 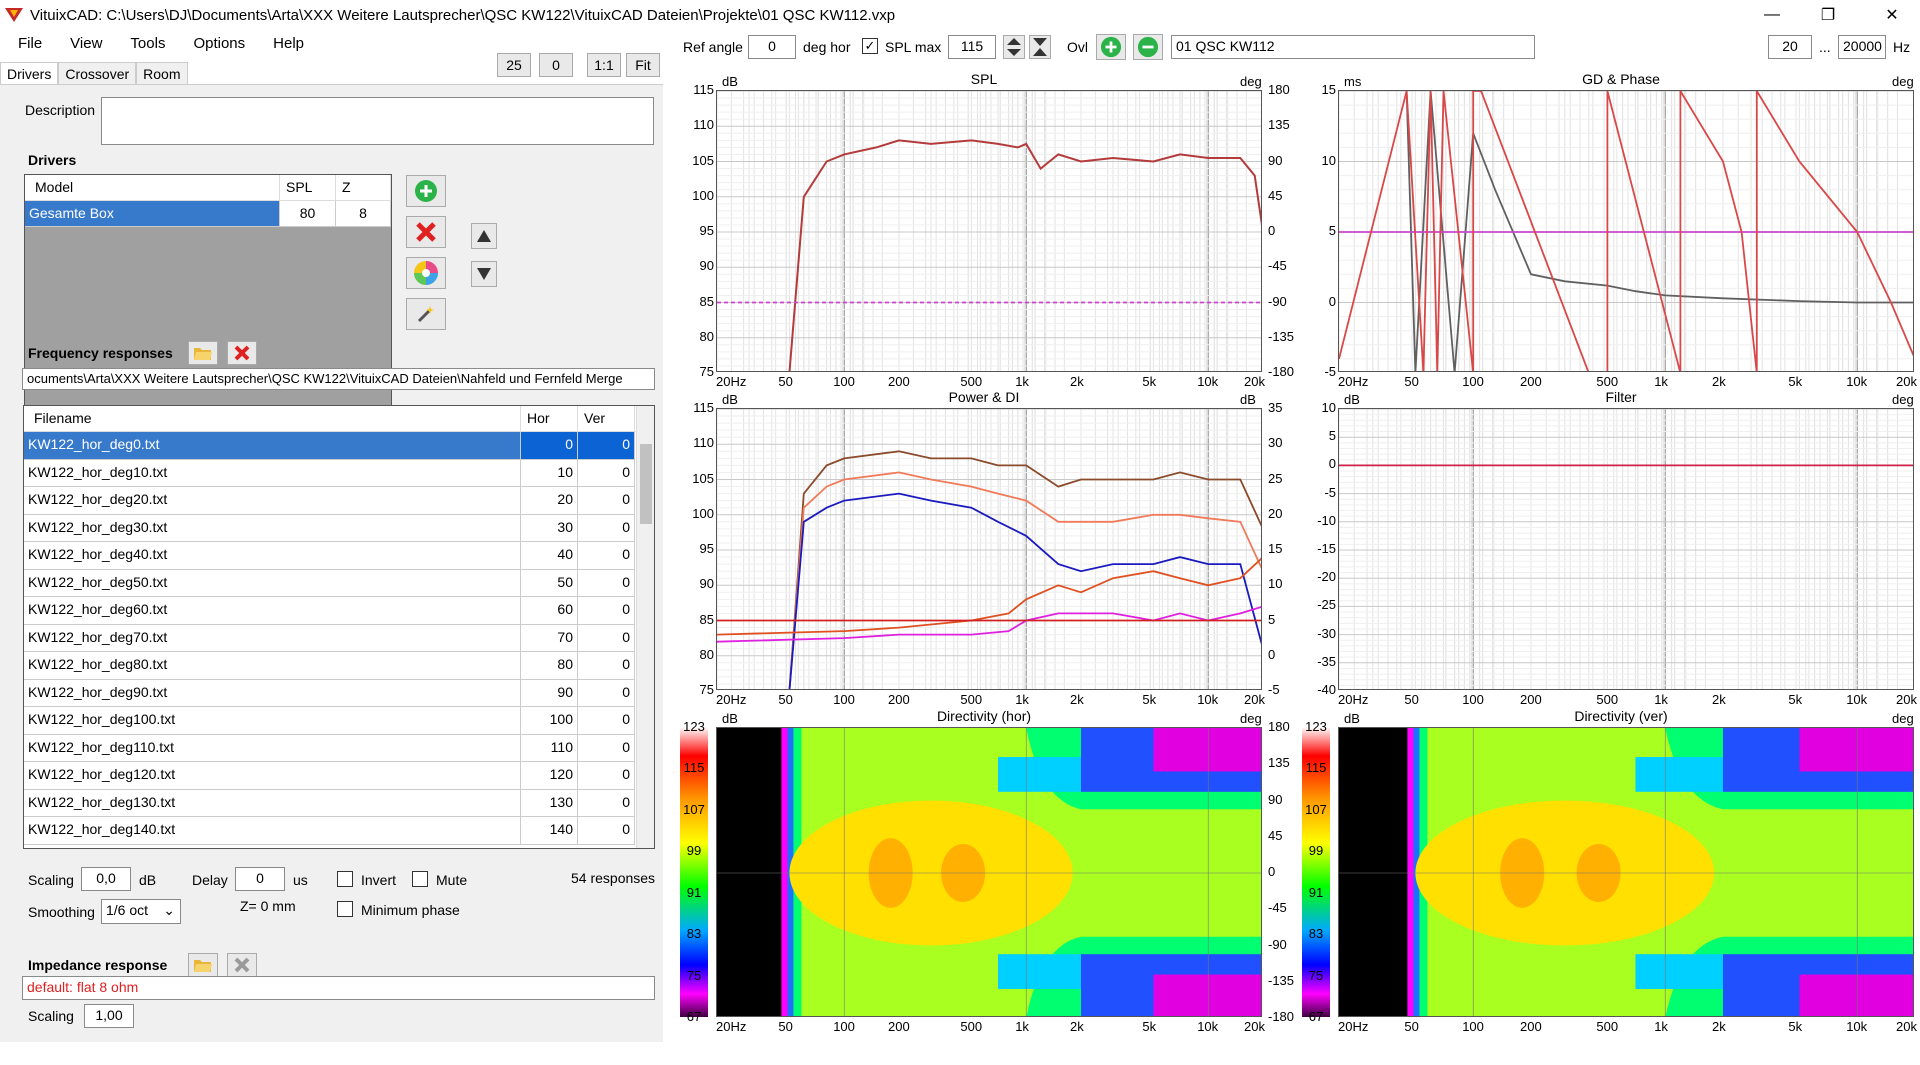 I want to click on mute-checkbox, so click(x=420, y=879).